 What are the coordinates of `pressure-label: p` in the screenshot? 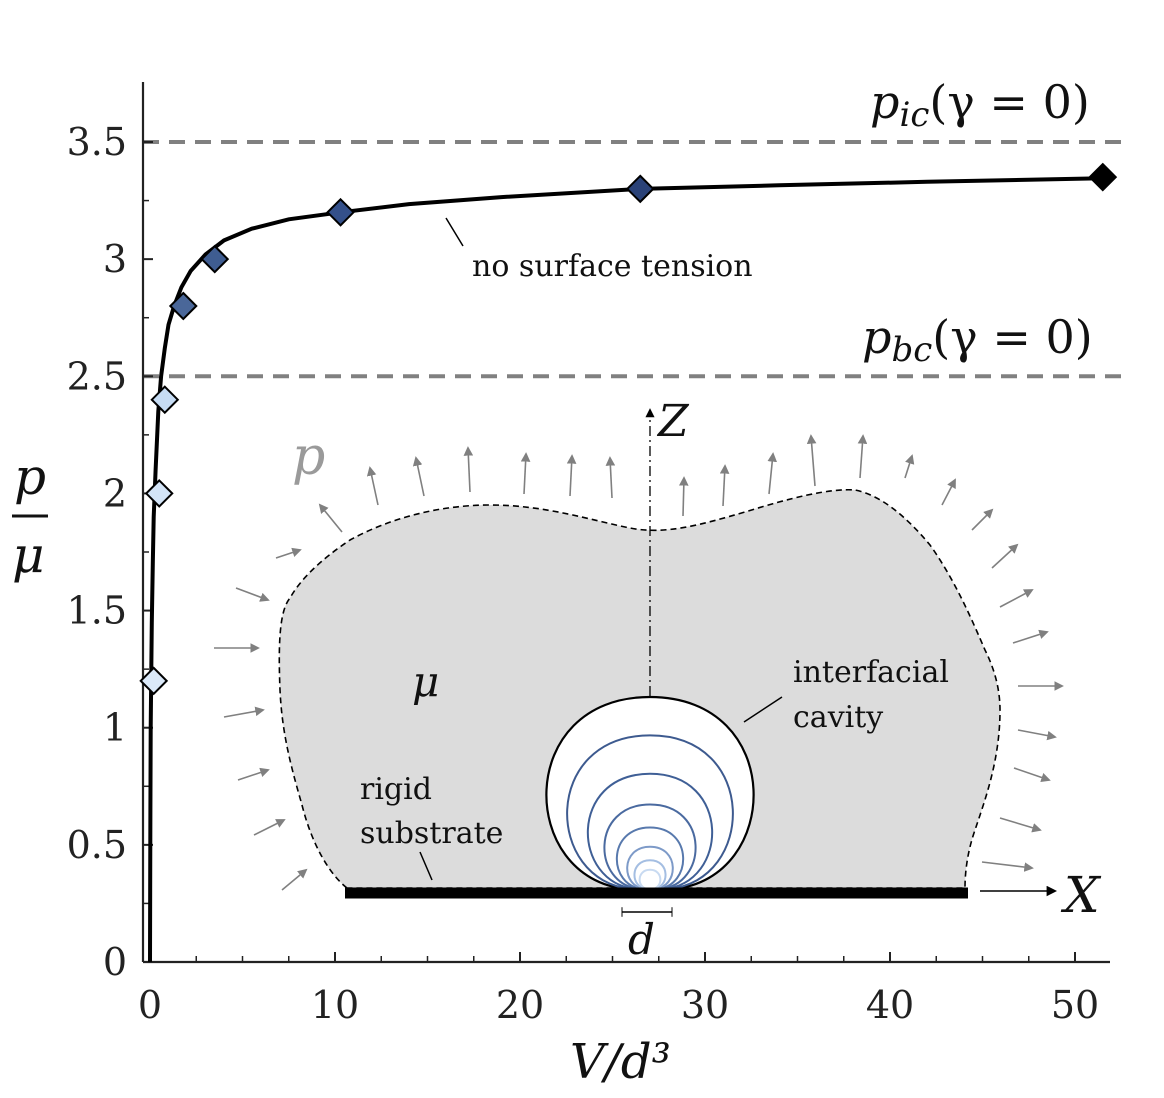 It's located at (308, 457).